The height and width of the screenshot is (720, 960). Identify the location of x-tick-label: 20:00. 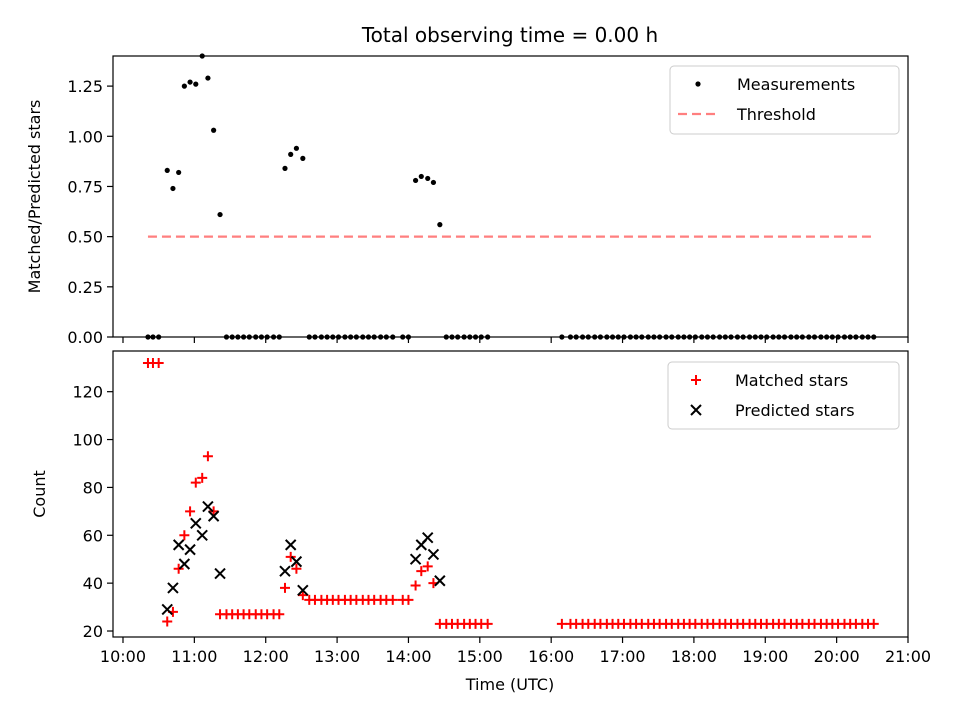
(837, 656).